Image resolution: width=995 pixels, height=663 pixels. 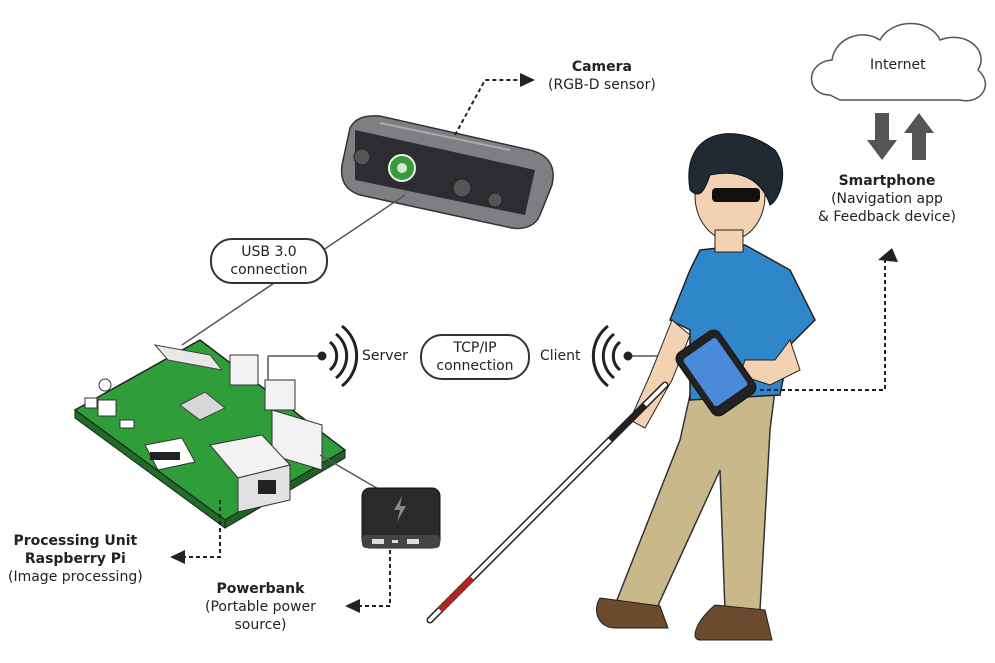 What do you see at coordinates (560, 356) in the screenshot?
I see `client-label: Client` at bounding box center [560, 356].